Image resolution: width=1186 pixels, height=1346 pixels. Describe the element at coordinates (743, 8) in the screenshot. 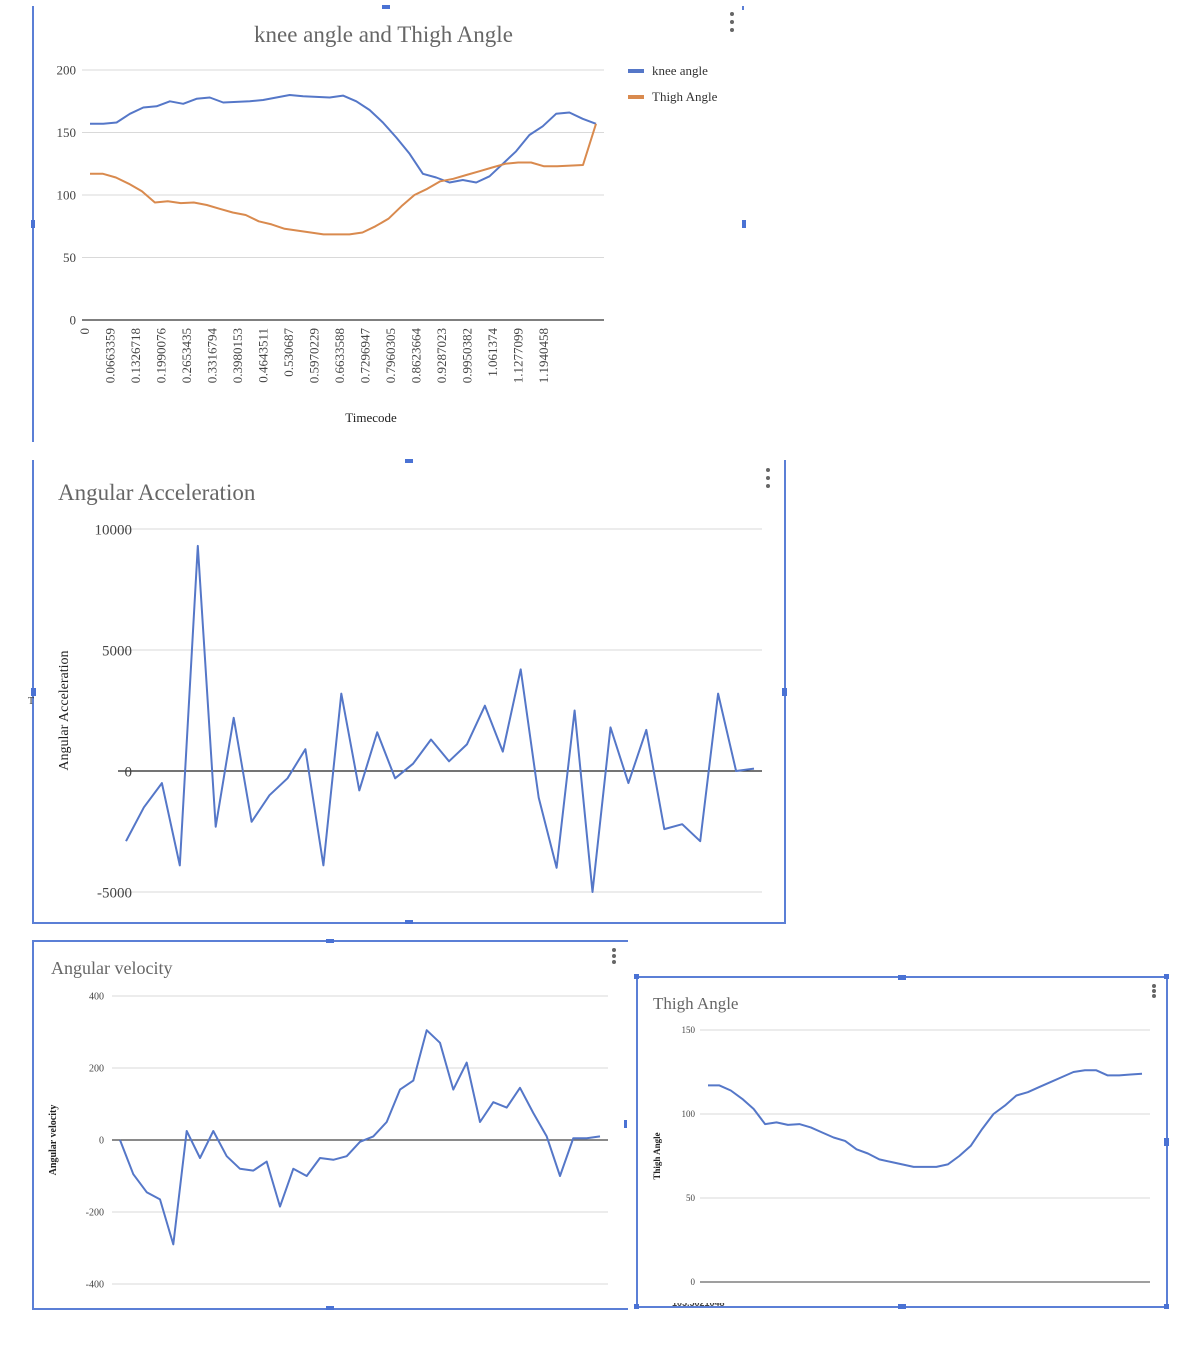

I see `panel-frame-right` at that location.